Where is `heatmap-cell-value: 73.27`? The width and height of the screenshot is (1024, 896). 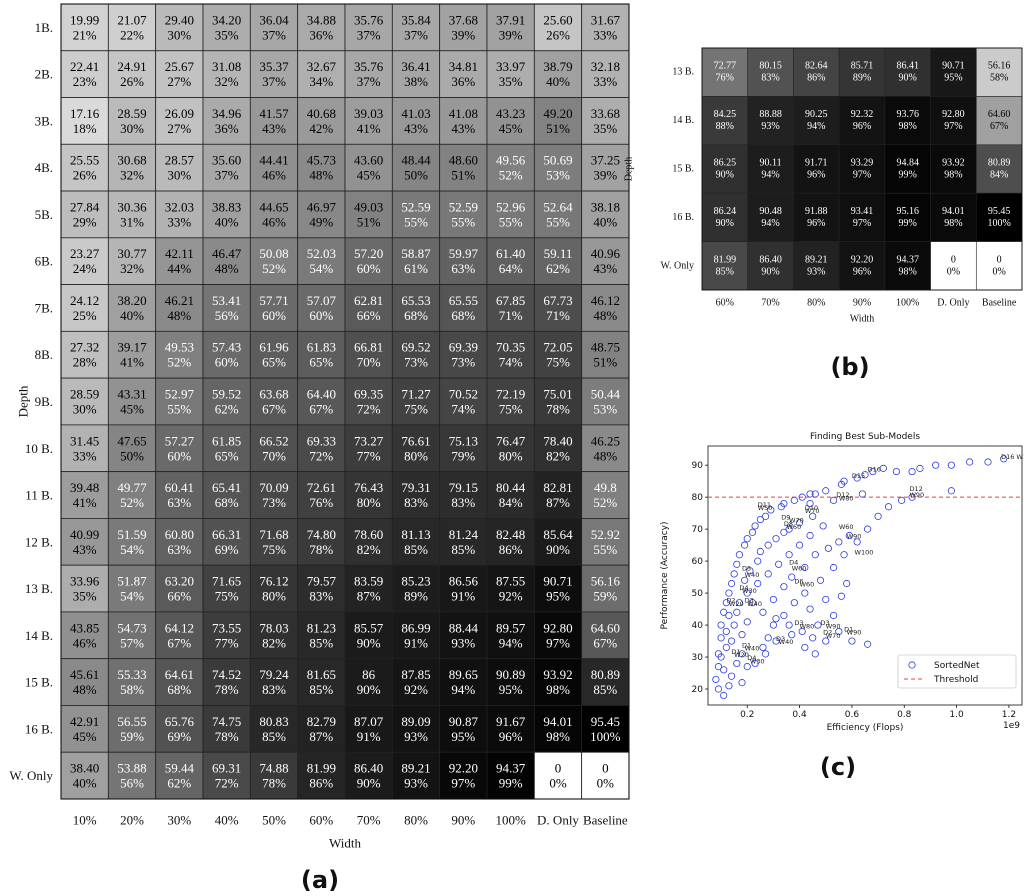 heatmap-cell-value: 73.27 is located at coordinates (369, 440).